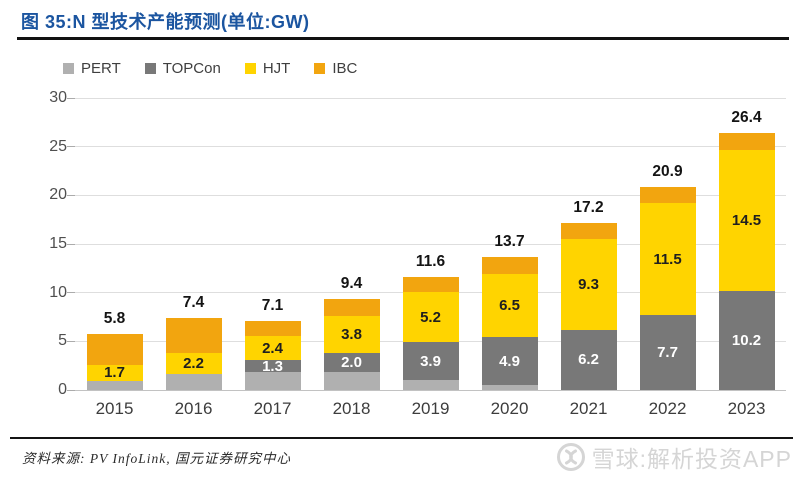  I want to click on bar-stack: 10.2 14.5, so click(746, 261).